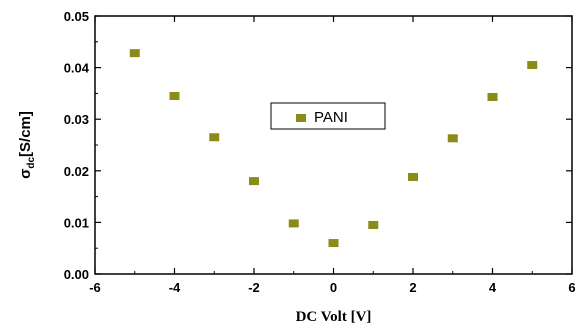 This screenshot has width=576, height=328. I want to click on y-axis-label-symbol: σ, so click(25, 174).